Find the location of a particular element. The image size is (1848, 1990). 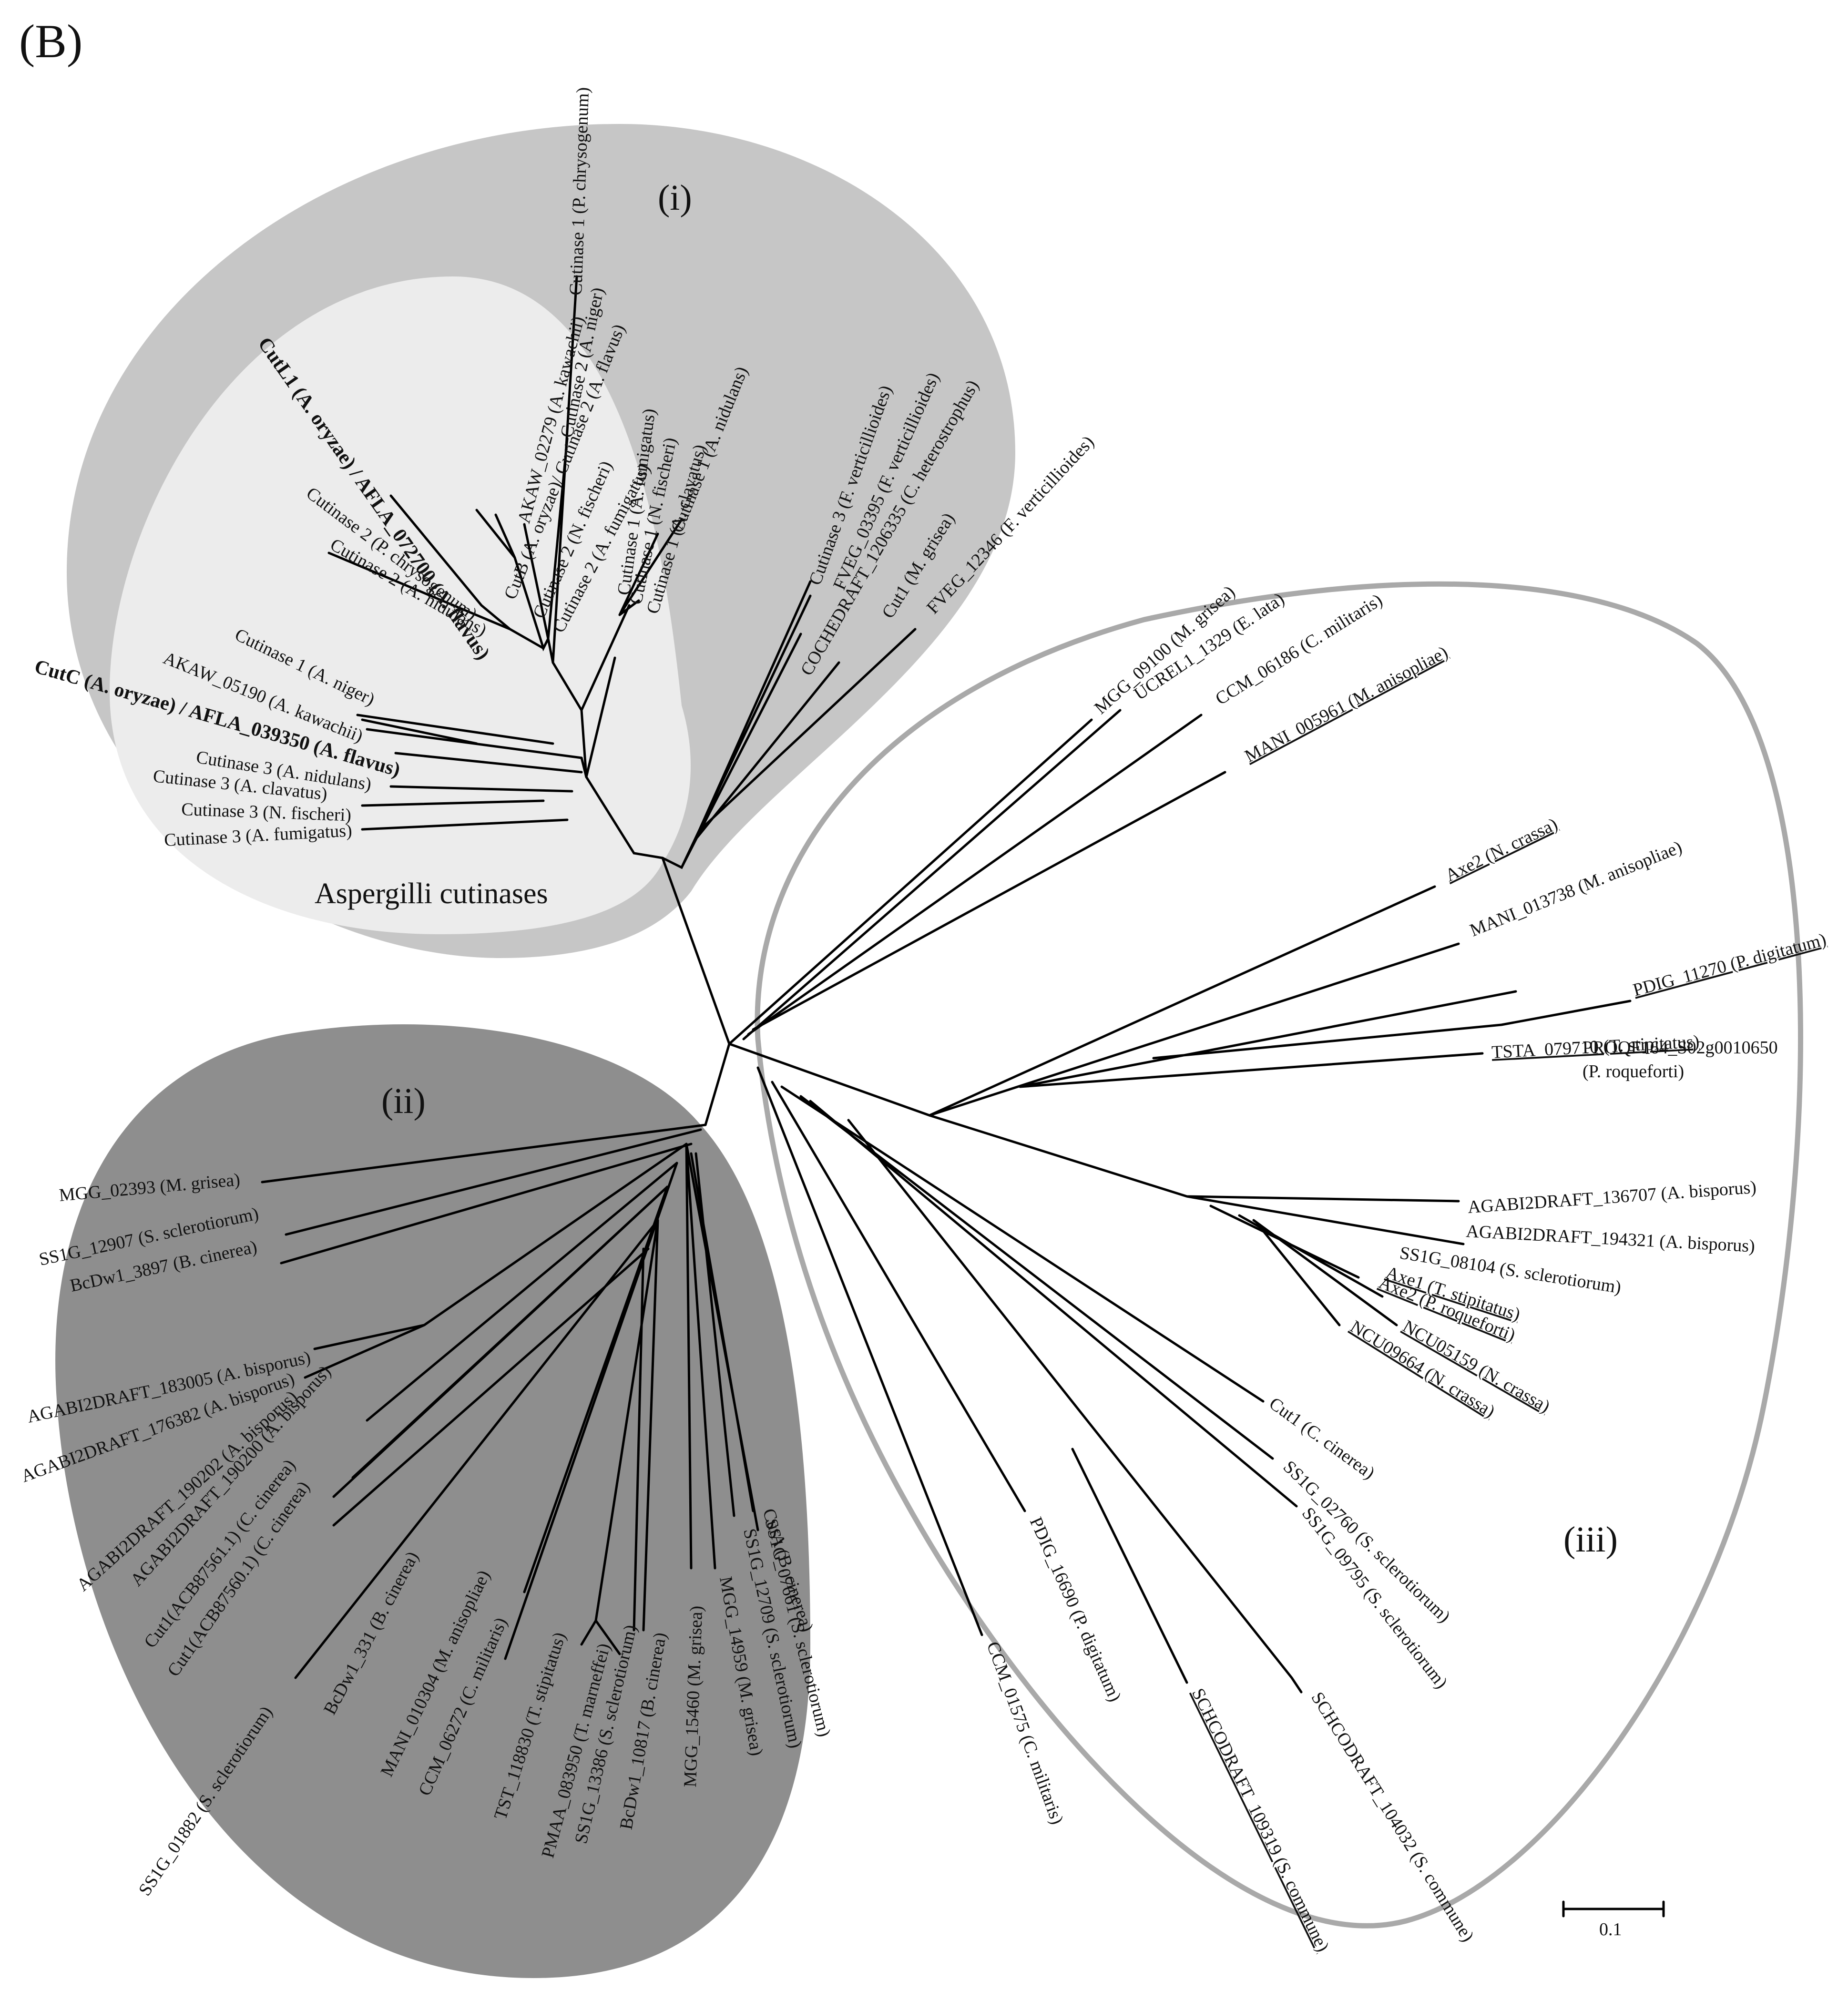

clade-i-label: (i) is located at coordinates (675, 198).